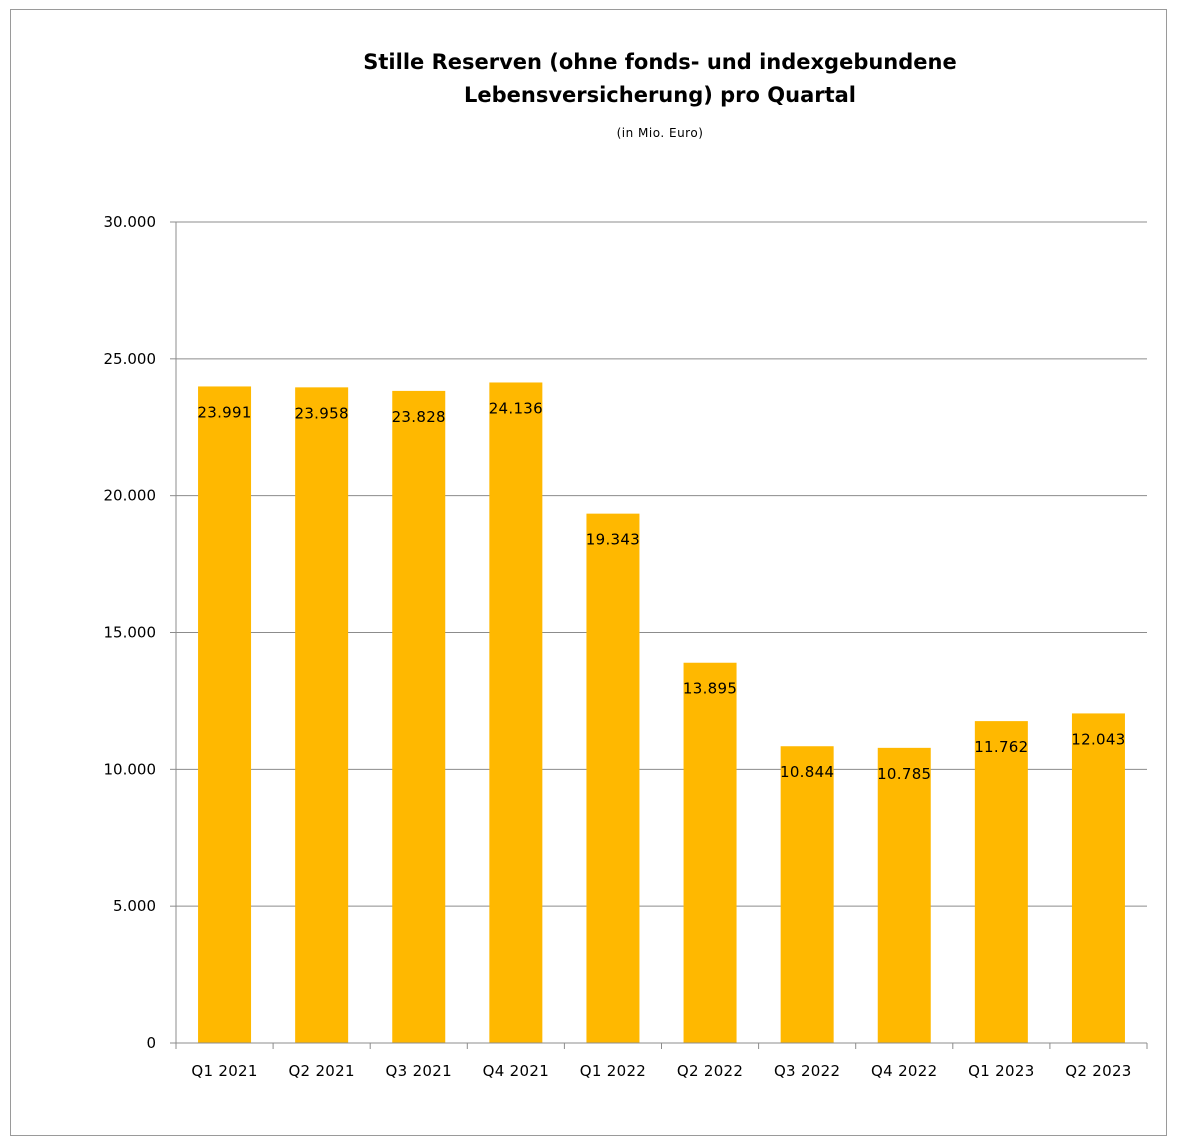  I want to click on x-tick-label: Q2 2022, so click(710, 1071).